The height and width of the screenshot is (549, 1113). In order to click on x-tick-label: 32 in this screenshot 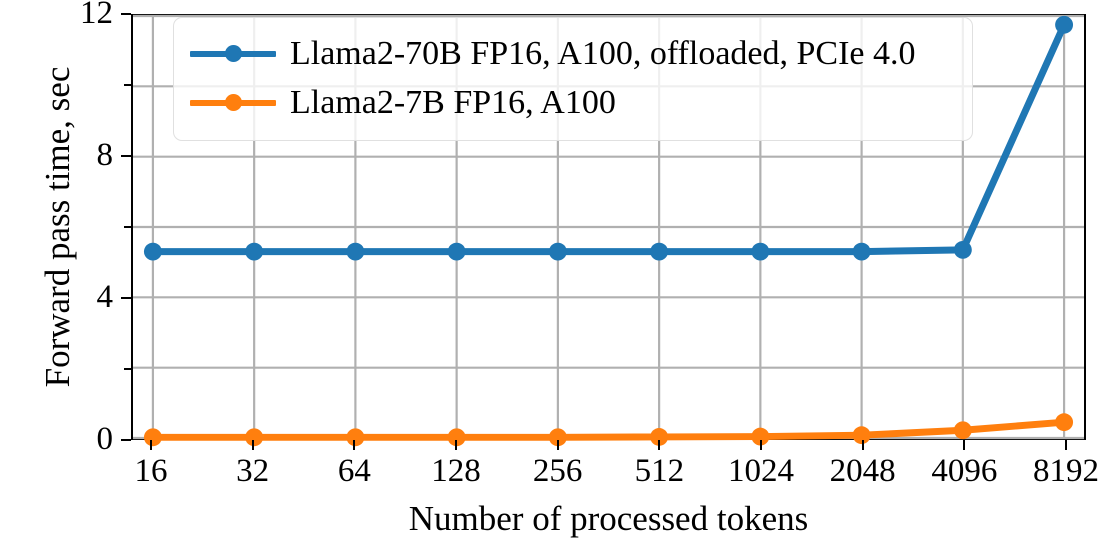, I will do `click(253, 471)`.